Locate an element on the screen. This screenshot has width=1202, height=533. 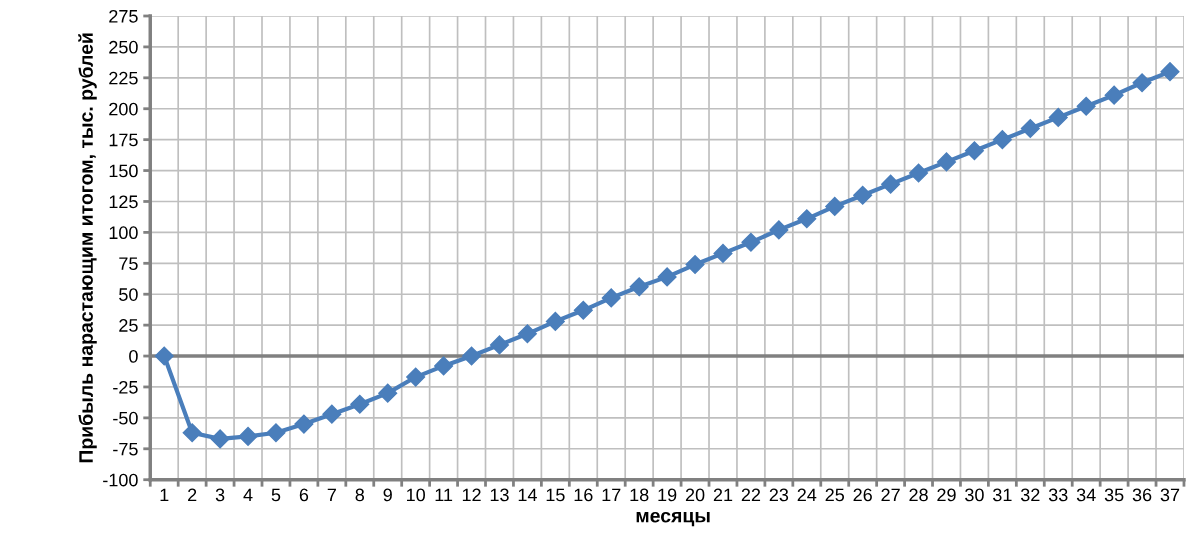
x-tick-label: 12 is located at coordinates (471, 495).